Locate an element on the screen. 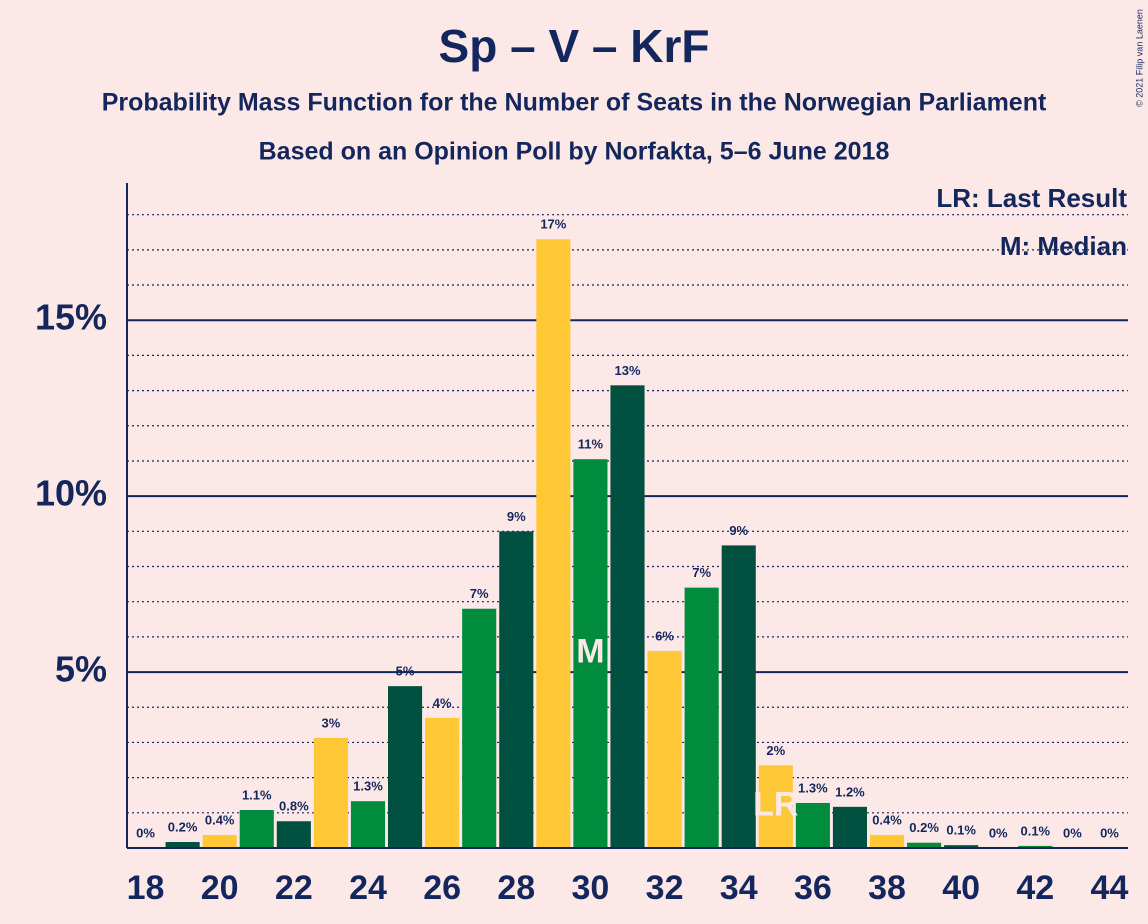 The height and width of the screenshot is (924, 1148). value-label: 1.1% is located at coordinates (257, 794).